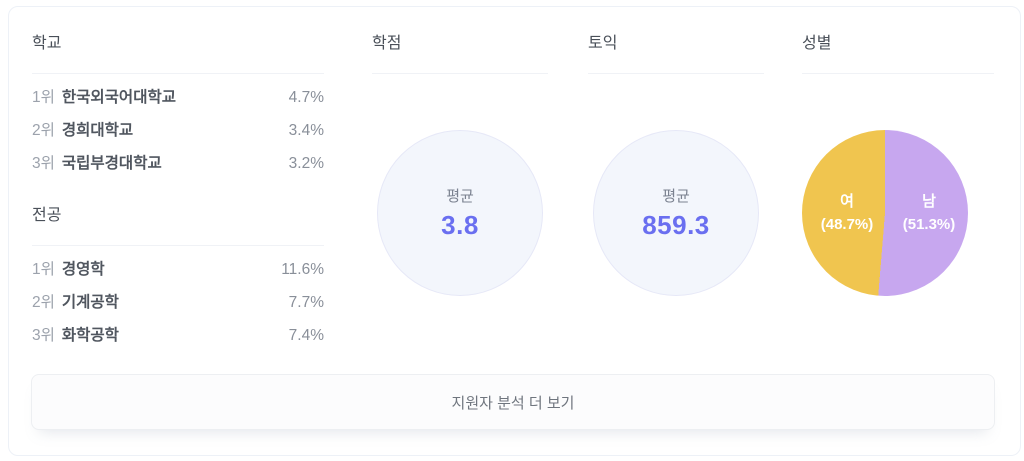 This screenshot has height=461, width=1024. I want to click on gpa-average-circle: 평균 3.8, so click(460, 213).